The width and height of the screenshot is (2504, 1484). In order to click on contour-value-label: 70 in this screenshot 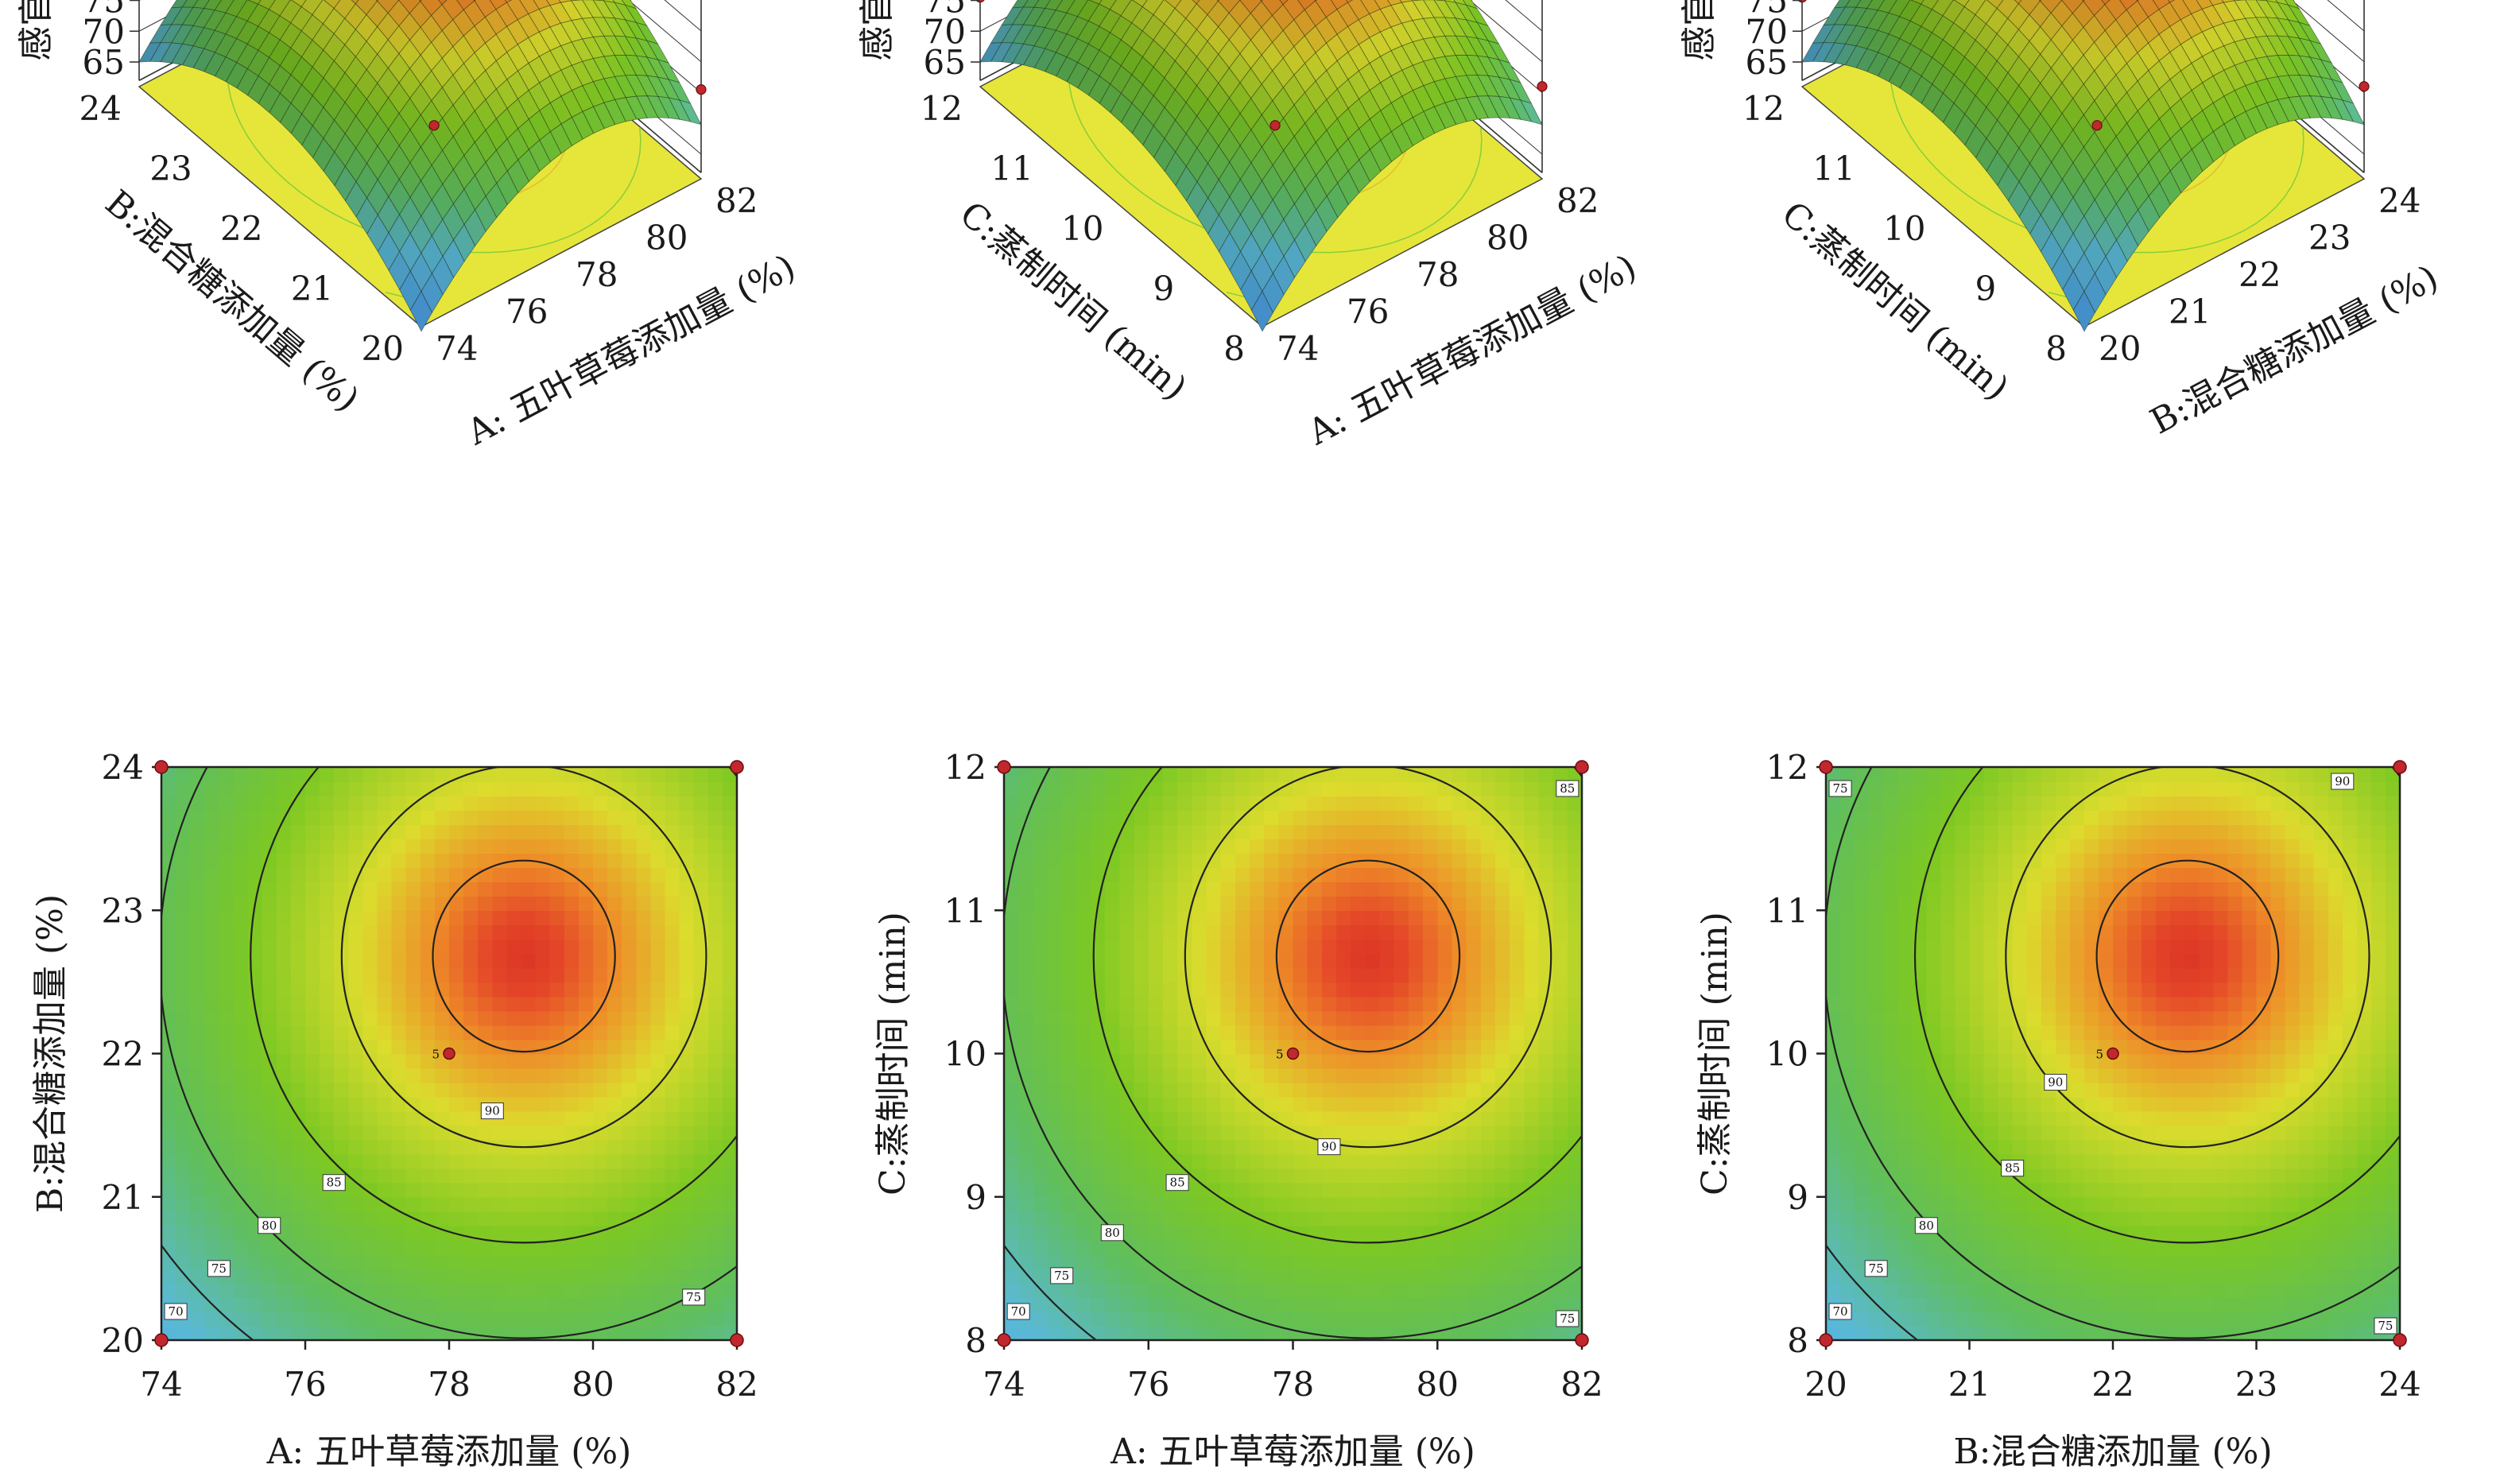, I will do `click(176, 1311)`.